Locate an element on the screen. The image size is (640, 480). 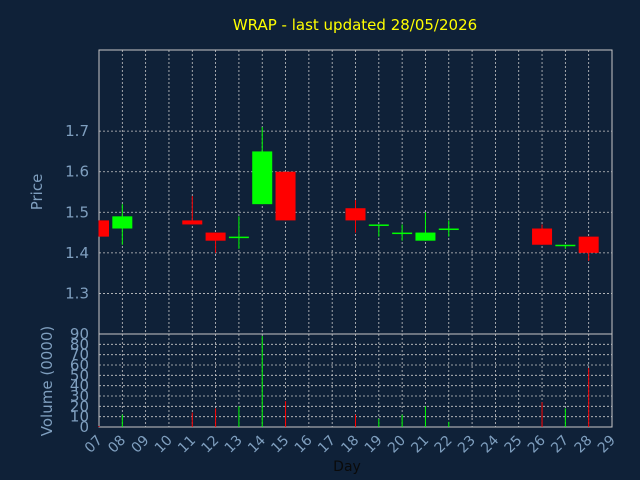
price-tick-label: 1.6 is located at coordinates (77, 172).